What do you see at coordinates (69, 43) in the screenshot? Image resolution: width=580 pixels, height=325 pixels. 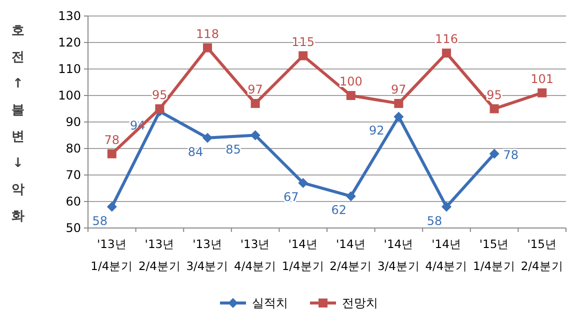 I see `y-tick-label: 120` at bounding box center [69, 43].